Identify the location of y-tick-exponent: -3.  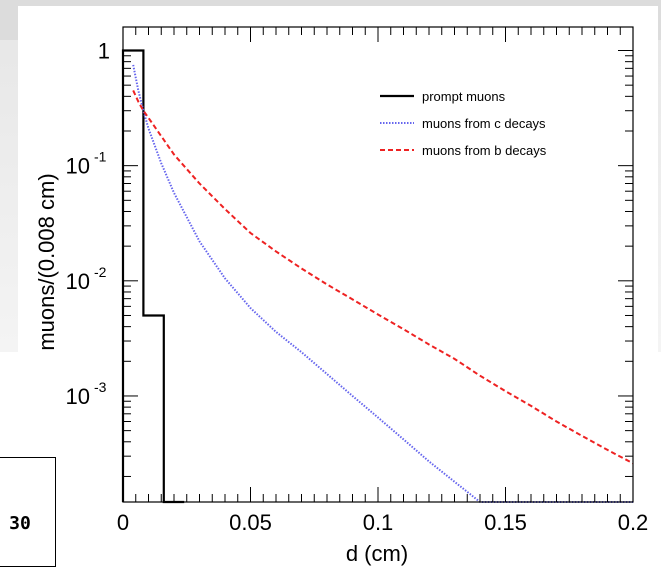
(100, 387).